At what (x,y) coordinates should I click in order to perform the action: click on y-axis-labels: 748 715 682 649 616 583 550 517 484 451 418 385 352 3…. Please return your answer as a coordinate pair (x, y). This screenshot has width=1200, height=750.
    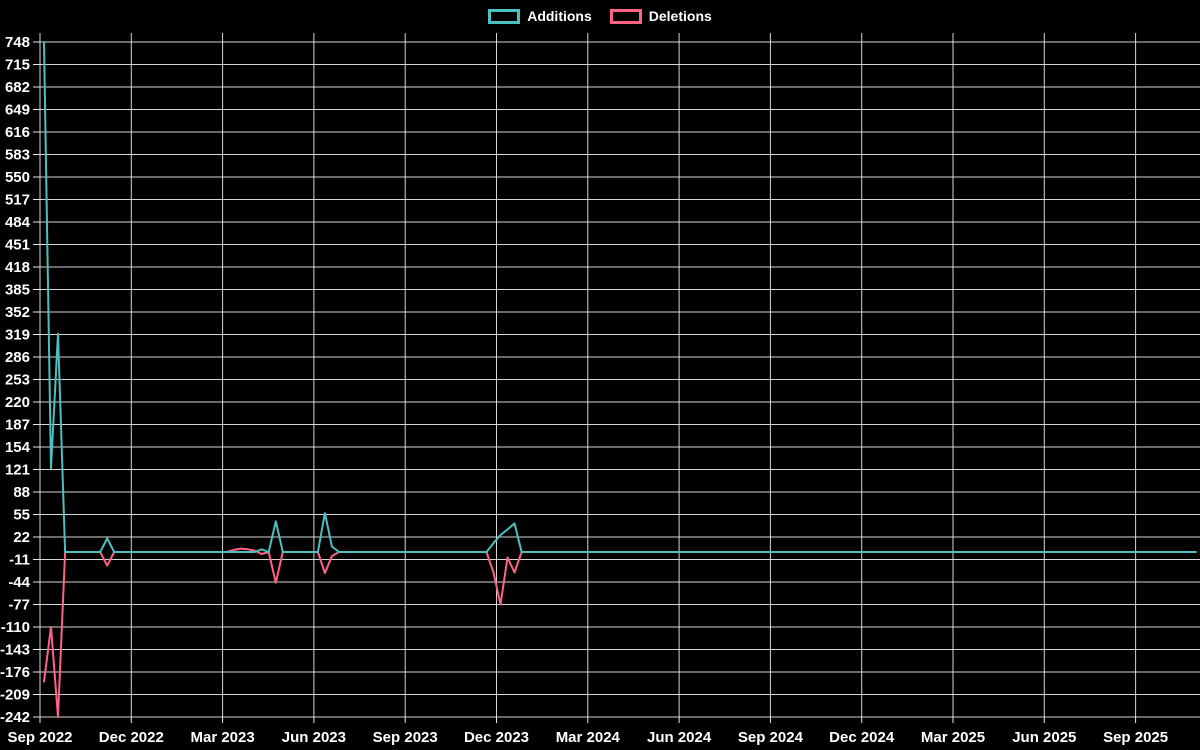
    Looking at the image, I should click on (15, 380).